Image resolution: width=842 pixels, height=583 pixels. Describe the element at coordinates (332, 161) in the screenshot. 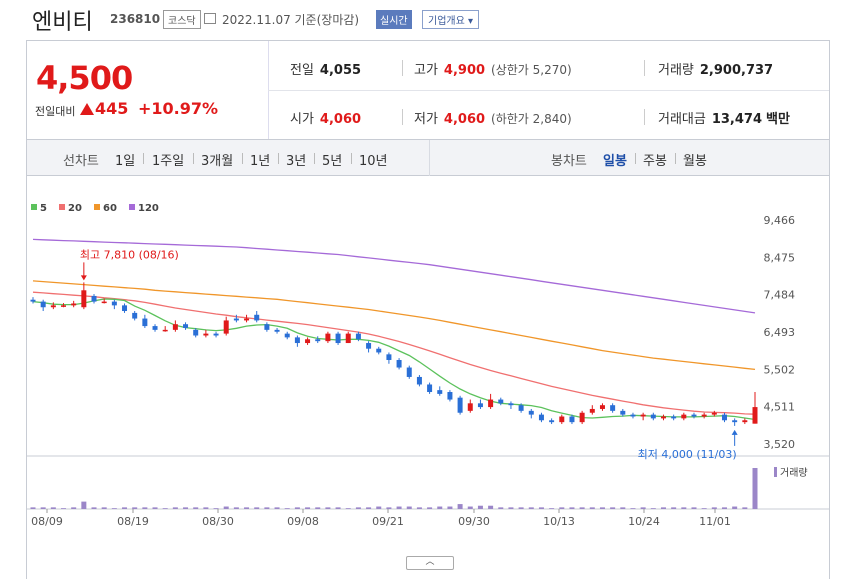

I see `tab-5y: 5년` at that location.